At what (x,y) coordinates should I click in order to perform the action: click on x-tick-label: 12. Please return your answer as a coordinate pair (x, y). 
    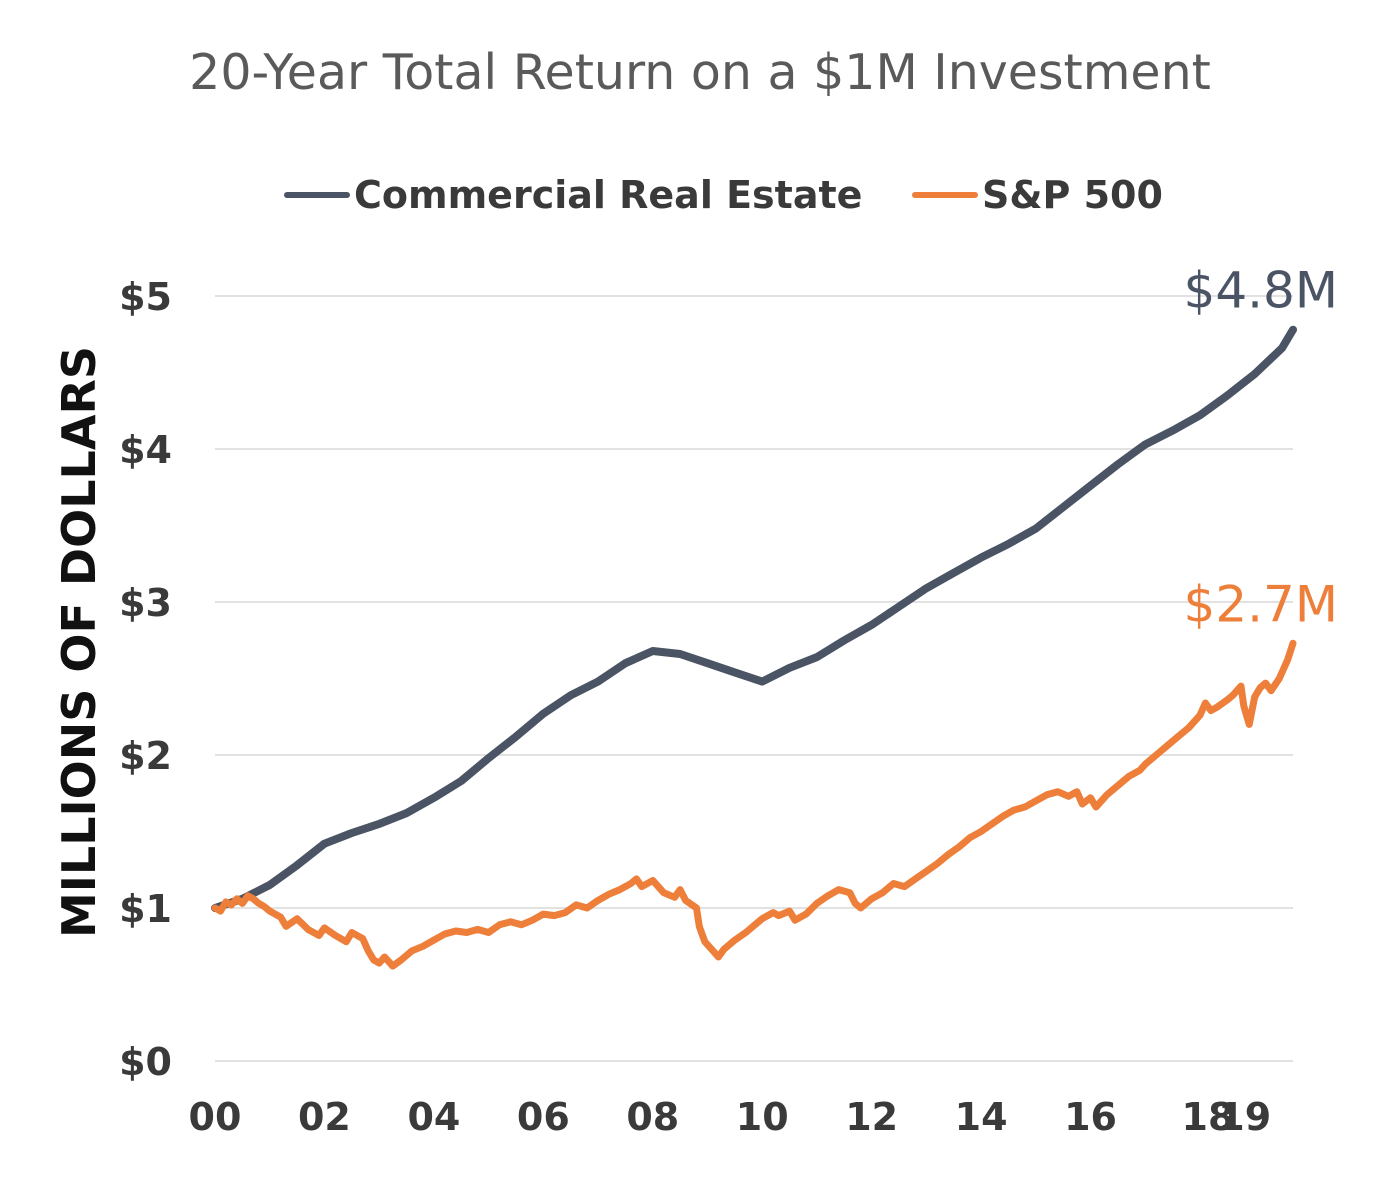
    Looking at the image, I should click on (871, 1117).